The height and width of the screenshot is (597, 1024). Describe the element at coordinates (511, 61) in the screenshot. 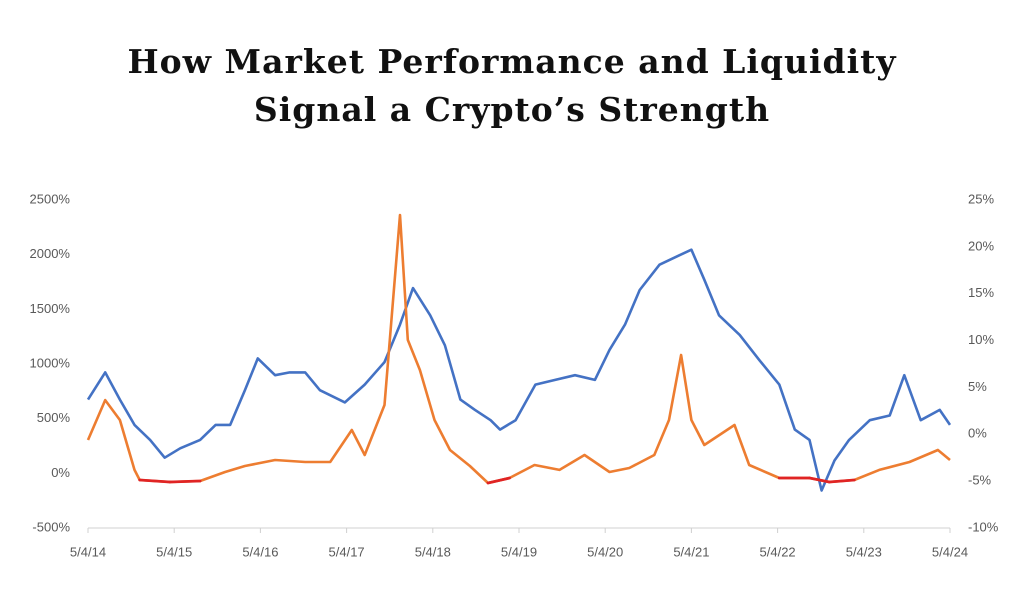

I see `chart-title: How Market Performance and Liquidity` at that location.